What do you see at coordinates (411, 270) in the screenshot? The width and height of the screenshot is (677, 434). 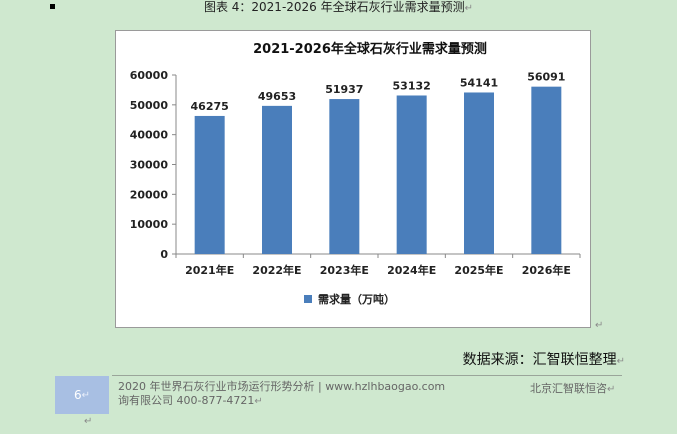 I see `x-tick-label: 2024年E` at bounding box center [411, 270].